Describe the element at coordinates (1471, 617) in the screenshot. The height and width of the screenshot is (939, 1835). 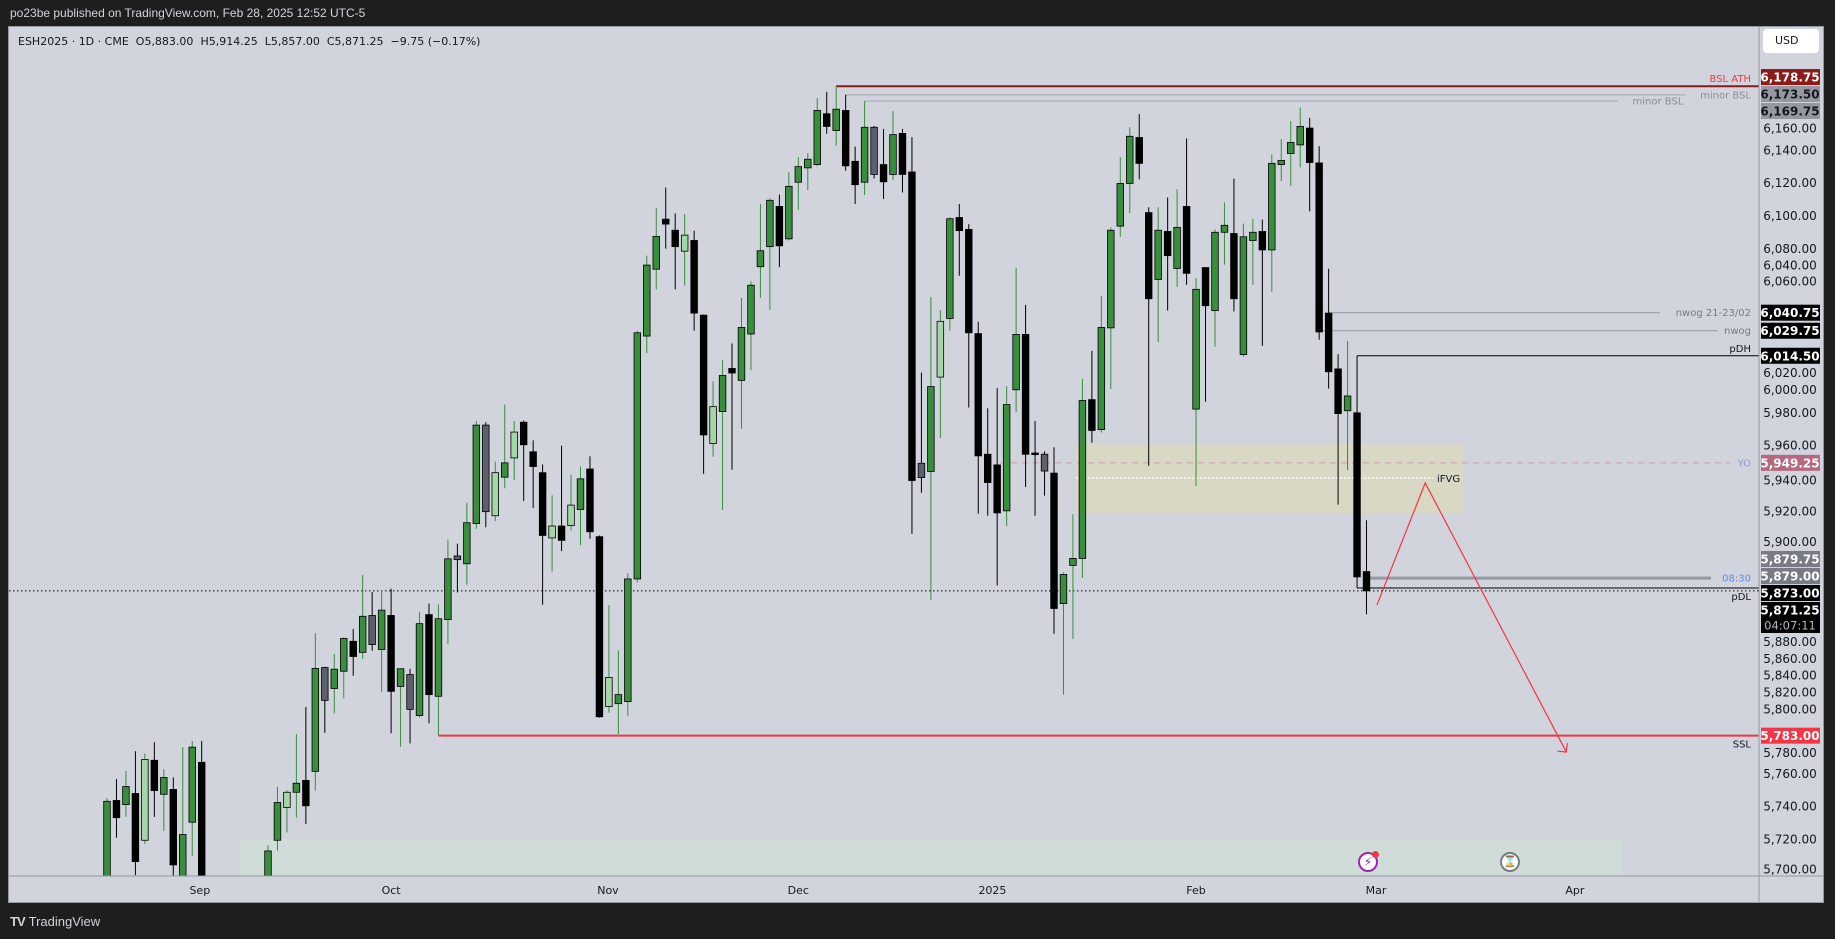
I see `projection-arrow` at that location.